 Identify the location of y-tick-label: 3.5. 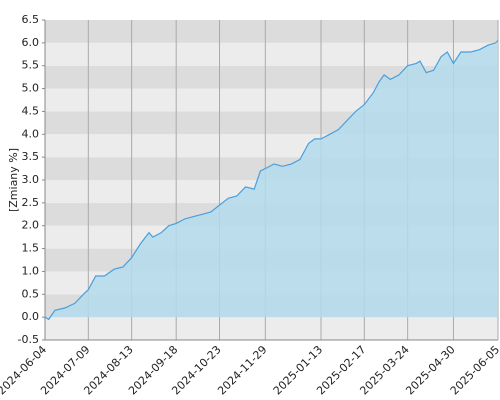
(31, 156).